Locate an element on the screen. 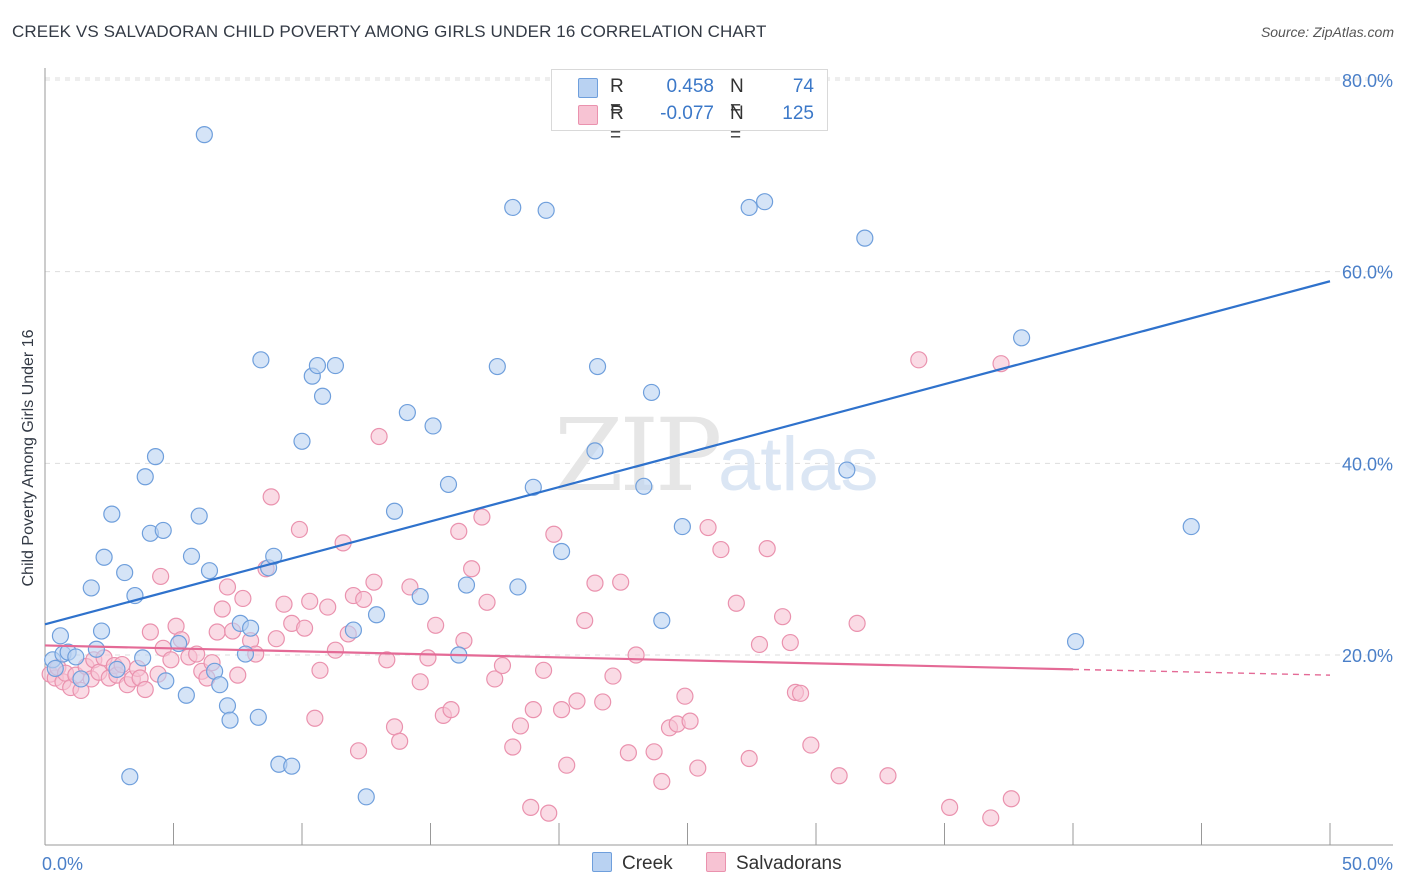 This screenshot has height=892, width=1406. salvadorans-n-value: 125 is located at coordinates (798, 113).